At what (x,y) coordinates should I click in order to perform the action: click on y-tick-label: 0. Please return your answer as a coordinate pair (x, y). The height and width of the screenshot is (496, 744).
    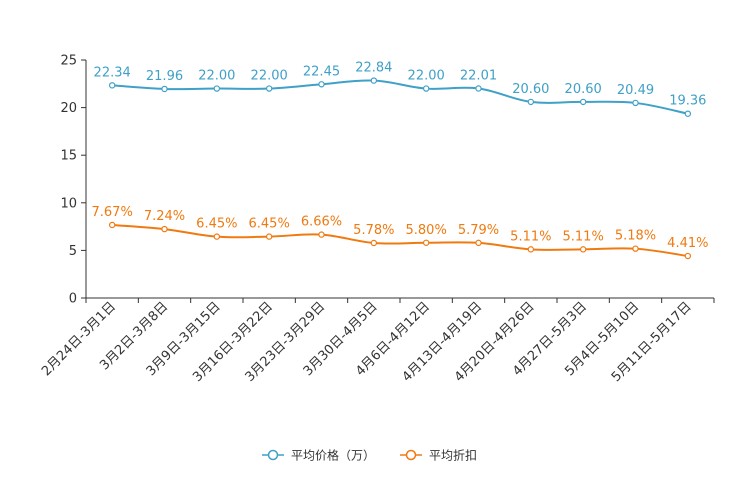
    Looking at the image, I should click on (73, 299).